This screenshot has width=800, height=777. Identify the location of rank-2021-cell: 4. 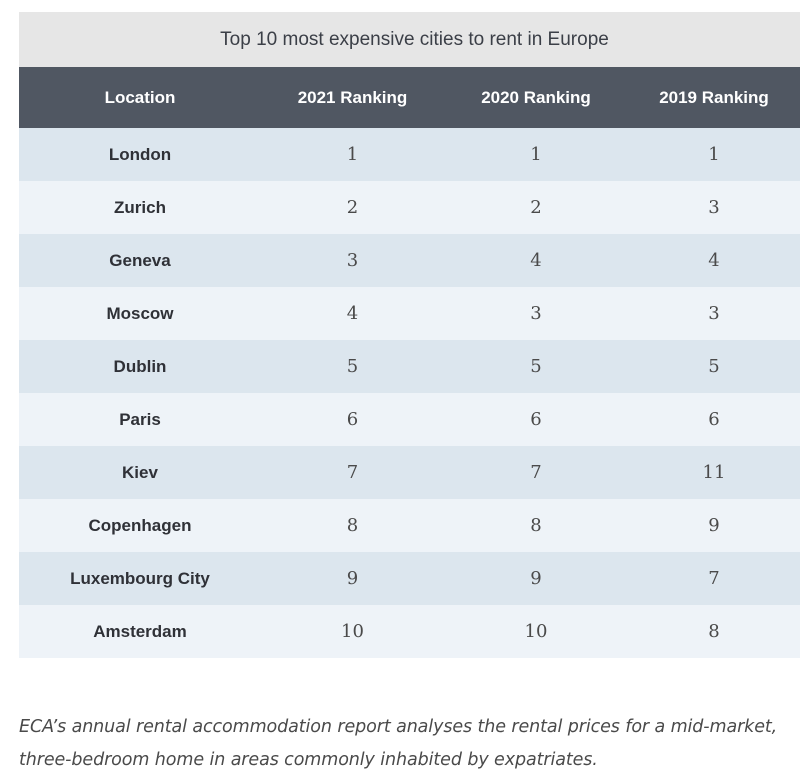
(352, 313).